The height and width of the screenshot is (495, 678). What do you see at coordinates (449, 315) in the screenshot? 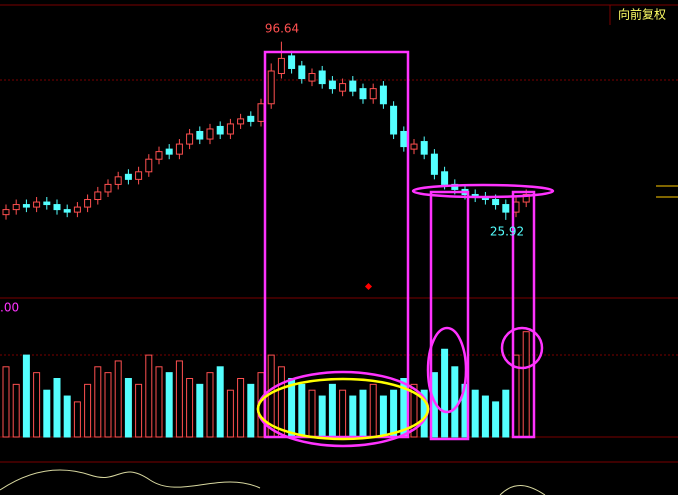
I see `annotation-box` at bounding box center [449, 315].